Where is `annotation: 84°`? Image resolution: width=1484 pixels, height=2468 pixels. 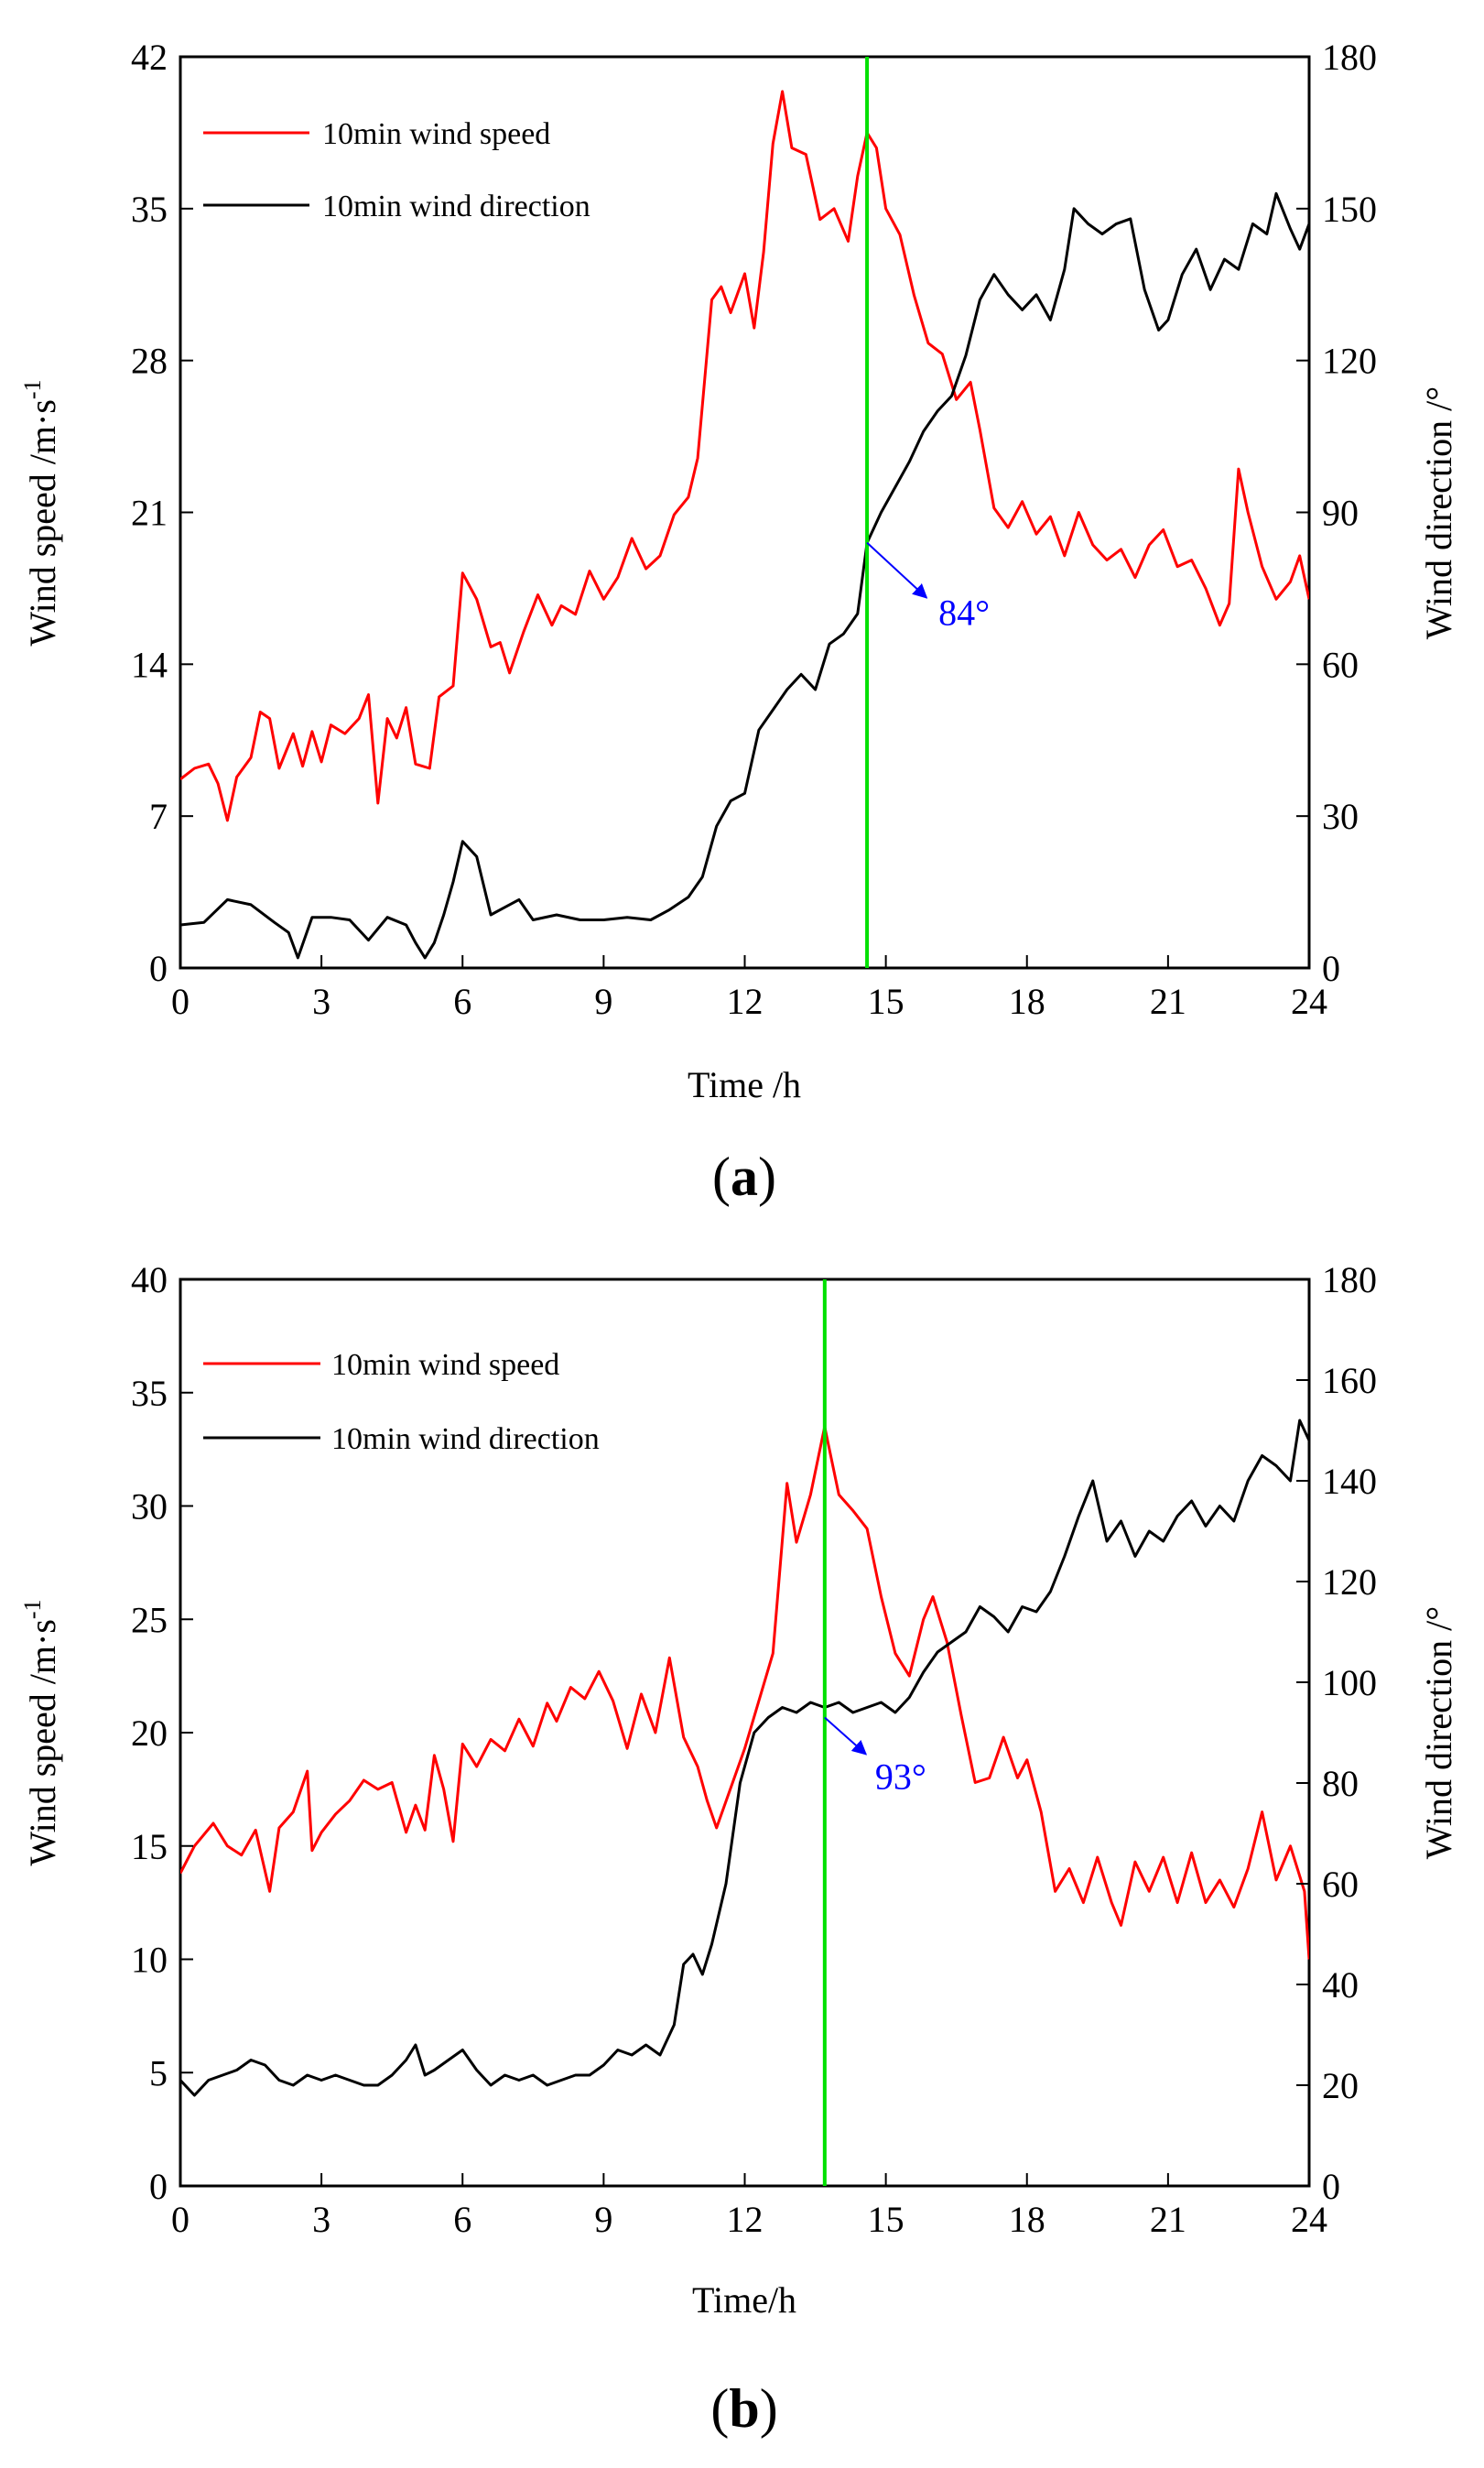
annotation: 84° is located at coordinates (928, 588).